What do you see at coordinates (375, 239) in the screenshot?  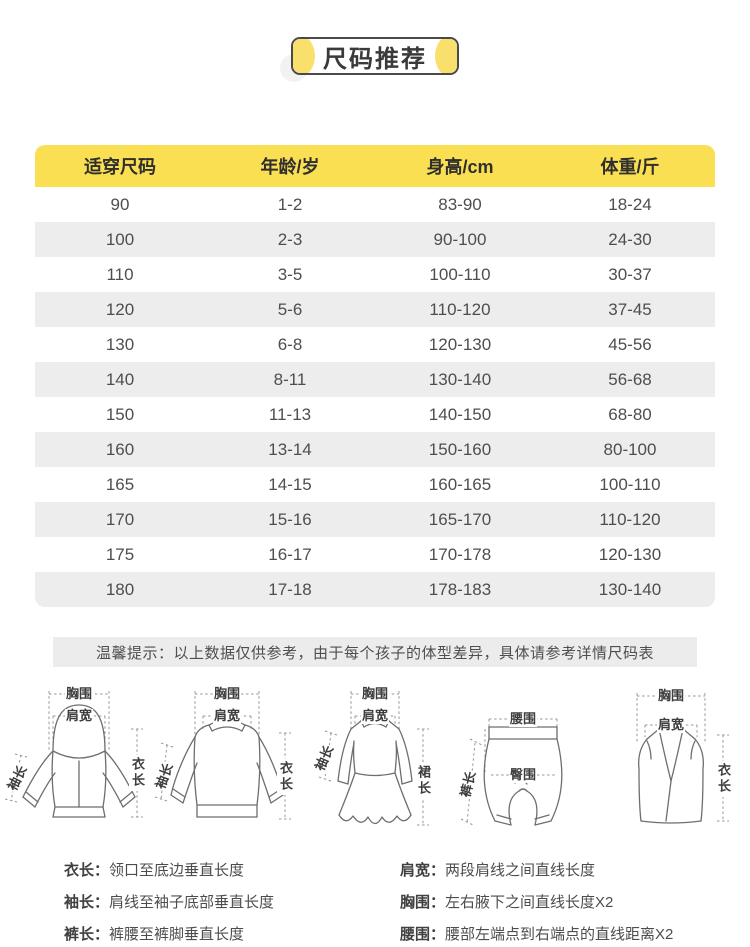 I see `table-row: 100 2-3 90-100 24-30` at bounding box center [375, 239].